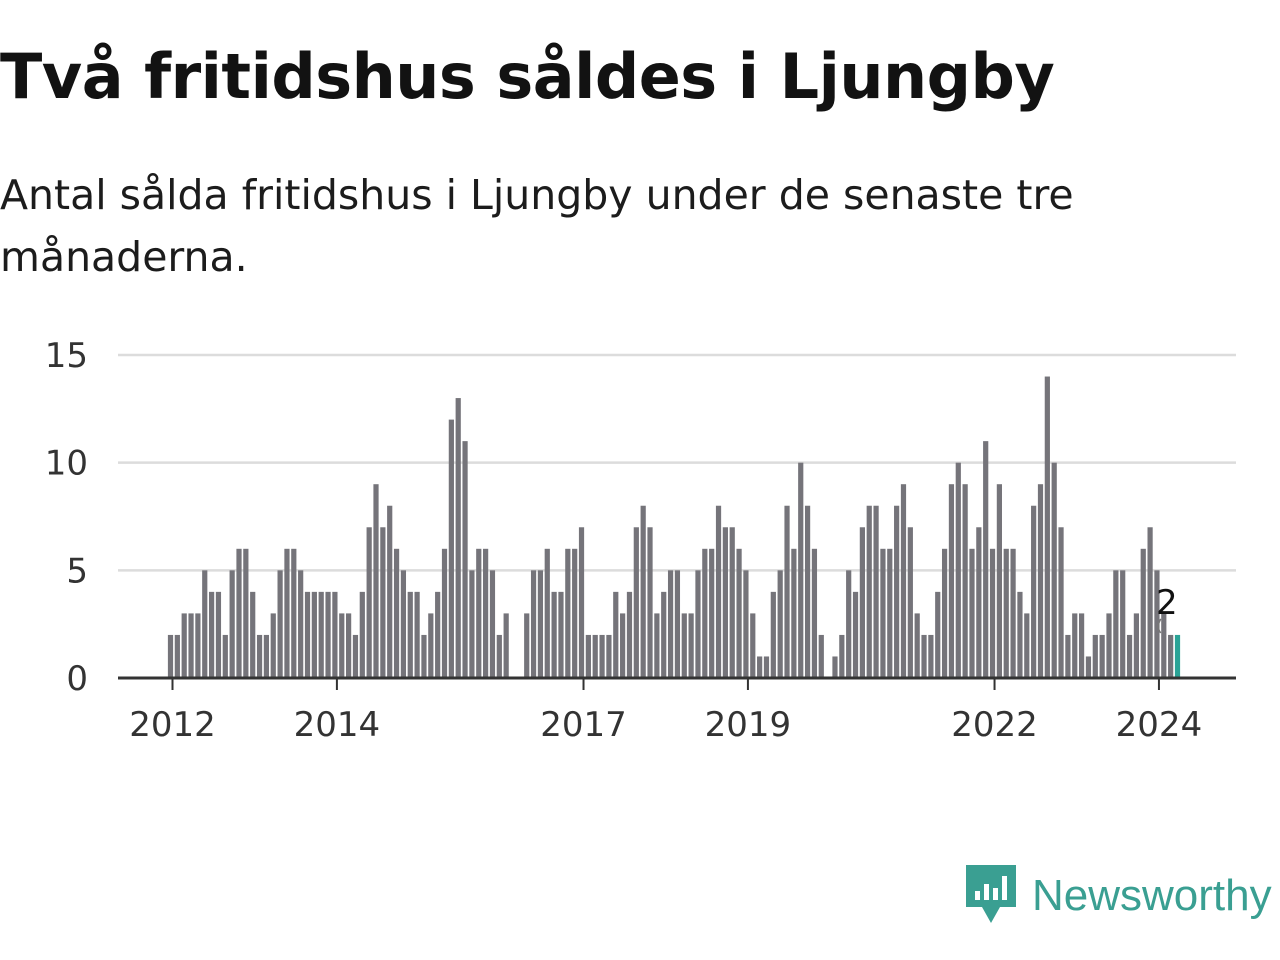 This screenshot has height=960, width=1280. Describe the element at coordinates (1159, 725) in the screenshot. I see `x-tick-label: 2024` at that location.